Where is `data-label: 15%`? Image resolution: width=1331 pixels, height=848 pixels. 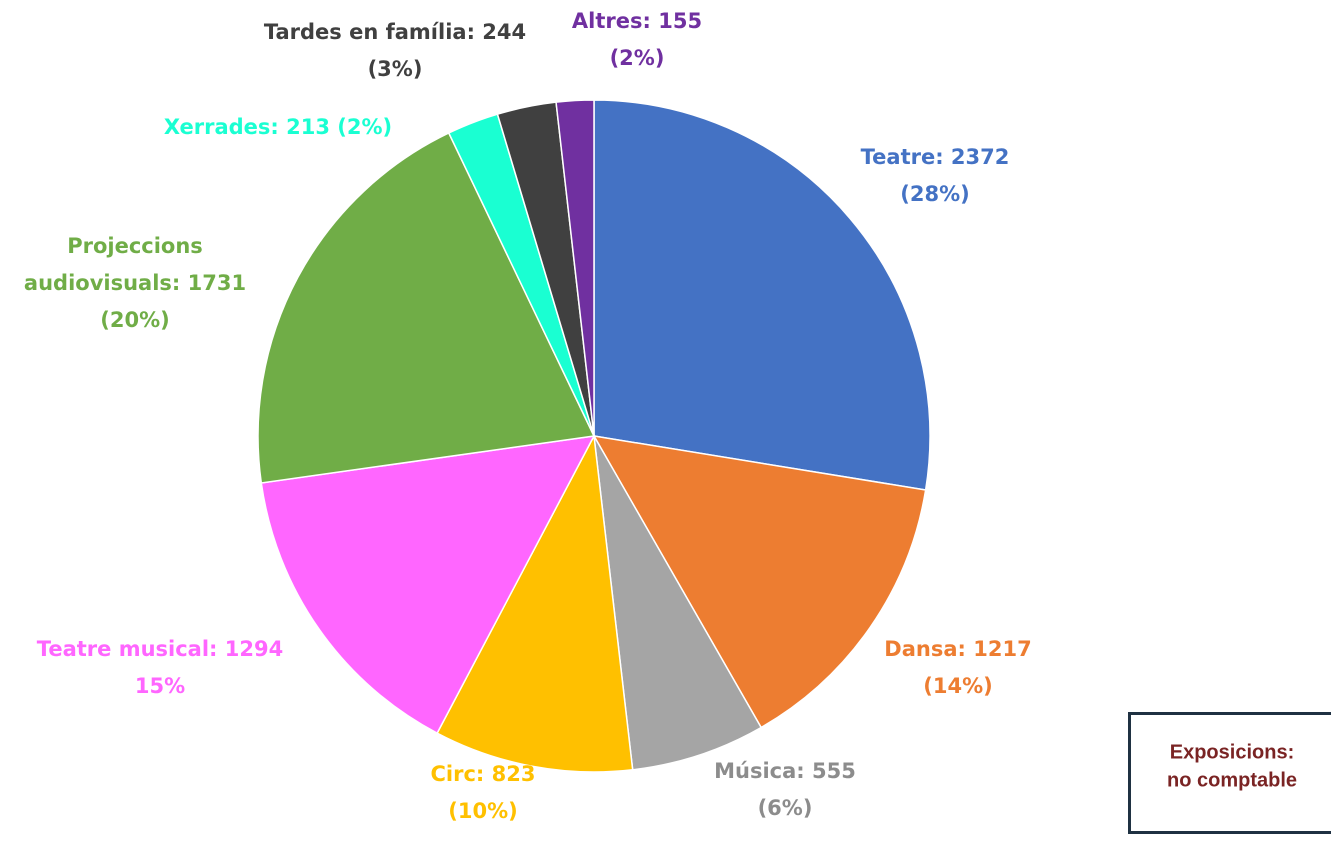 data-label: 15% is located at coordinates (160, 686).